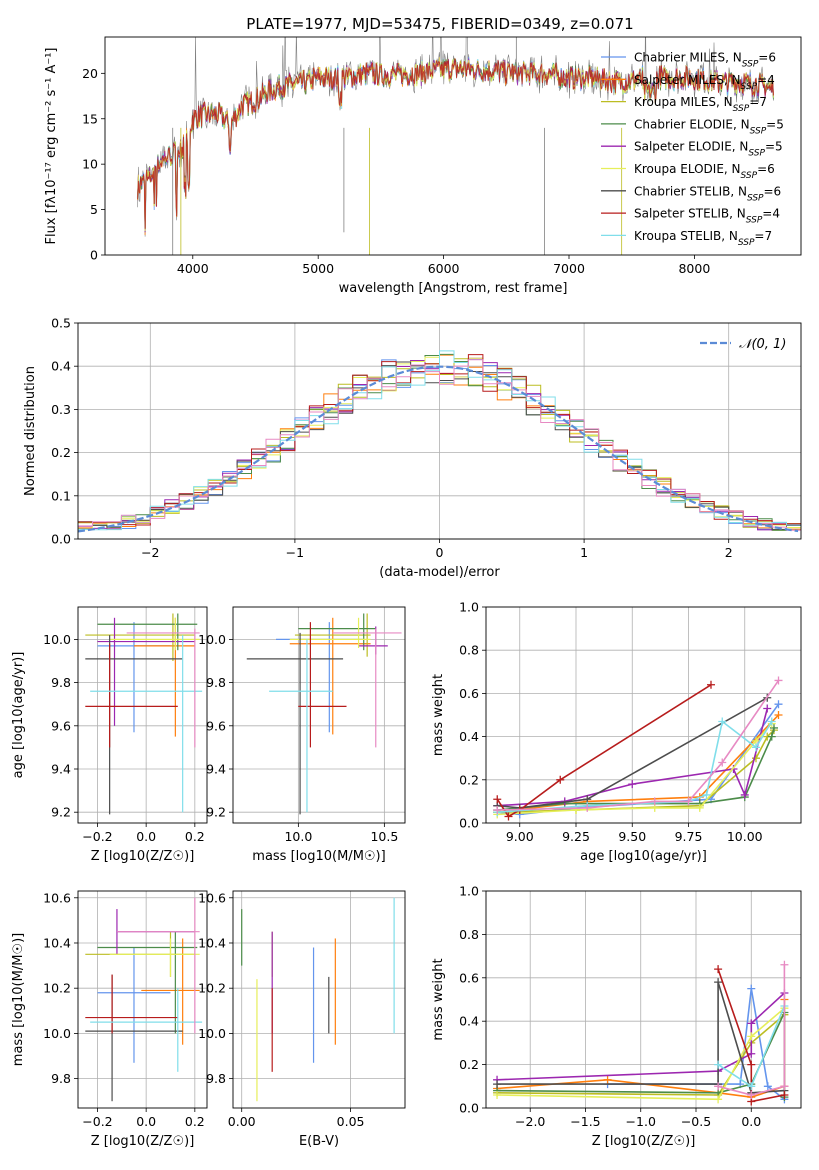 This screenshot has width=819, height=1170. Describe the element at coordinates (644, 1141) in the screenshot. I see `weight_vs_Z-xlabel: Z [log10(Z/Z☉)]` at that location.